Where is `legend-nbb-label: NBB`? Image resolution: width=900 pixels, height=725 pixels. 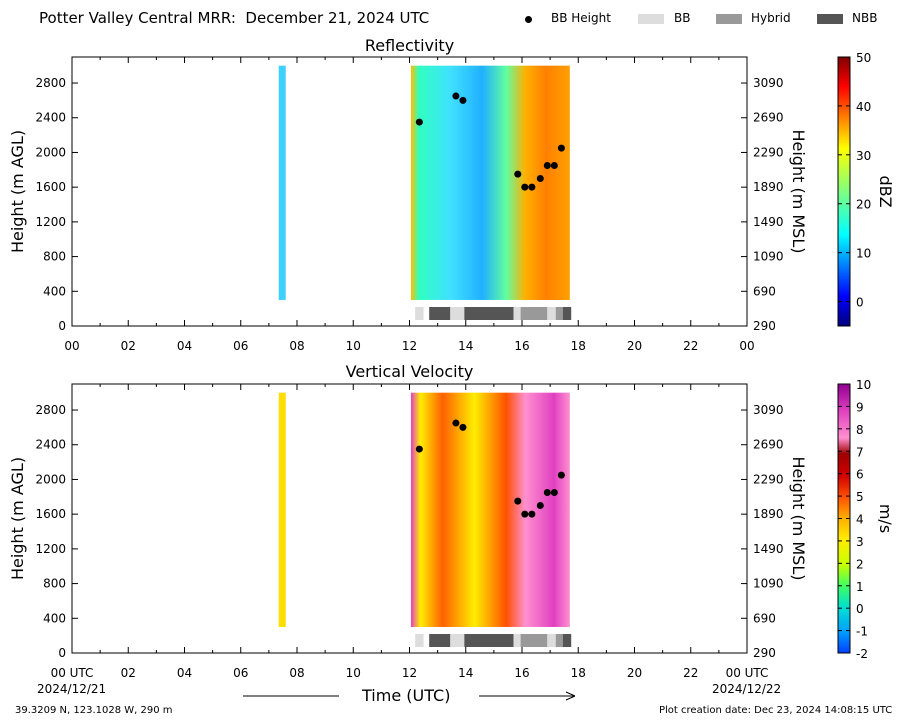
legend-nbb-label: NBB is located at coordinates (865, 18).